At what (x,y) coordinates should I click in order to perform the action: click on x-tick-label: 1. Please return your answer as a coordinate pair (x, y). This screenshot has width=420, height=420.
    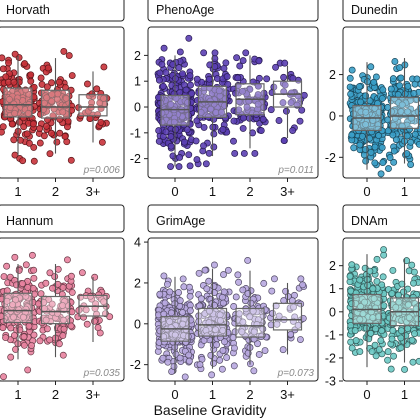
    Looking at the image, I should click on (404, 394).